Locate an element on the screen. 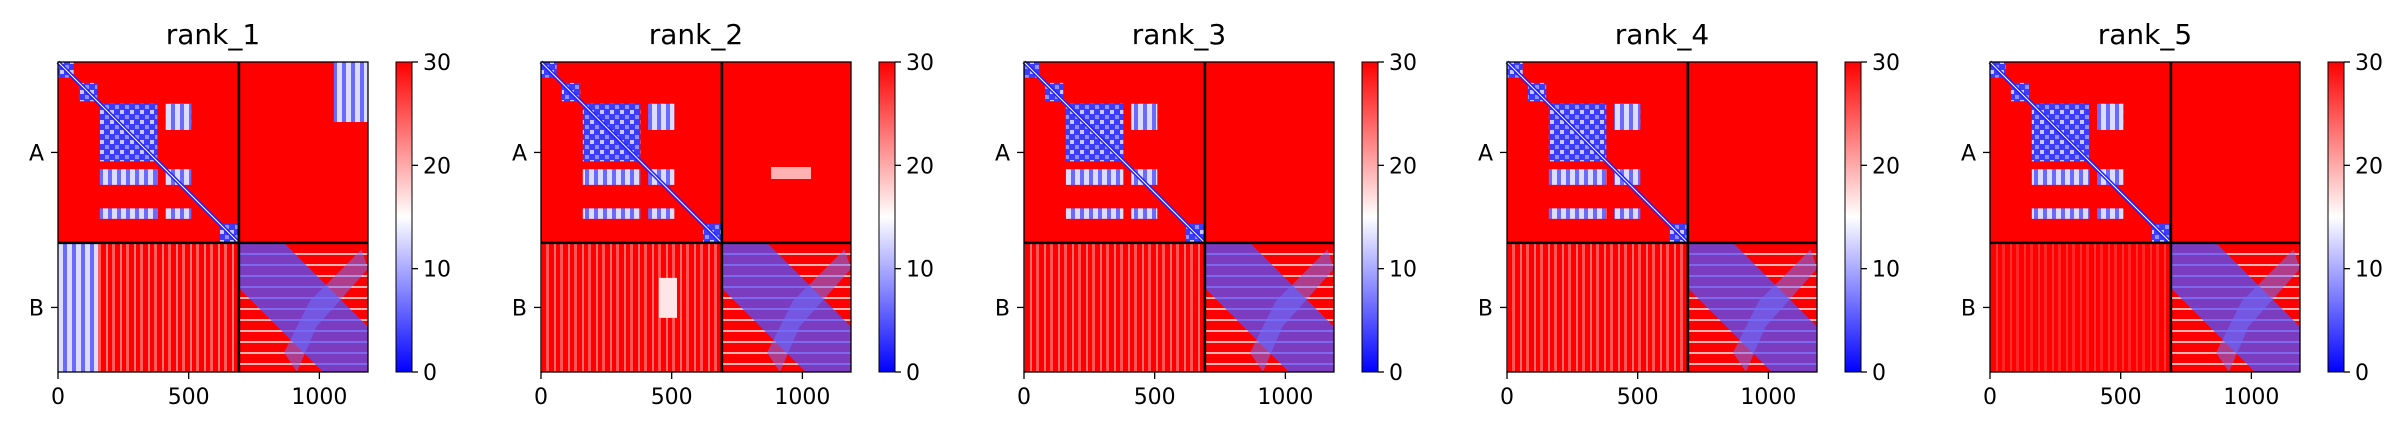 The height and width of the screenshot is (438, 2401). panel-title: rank_4 is located at coordinates (1662, 34).